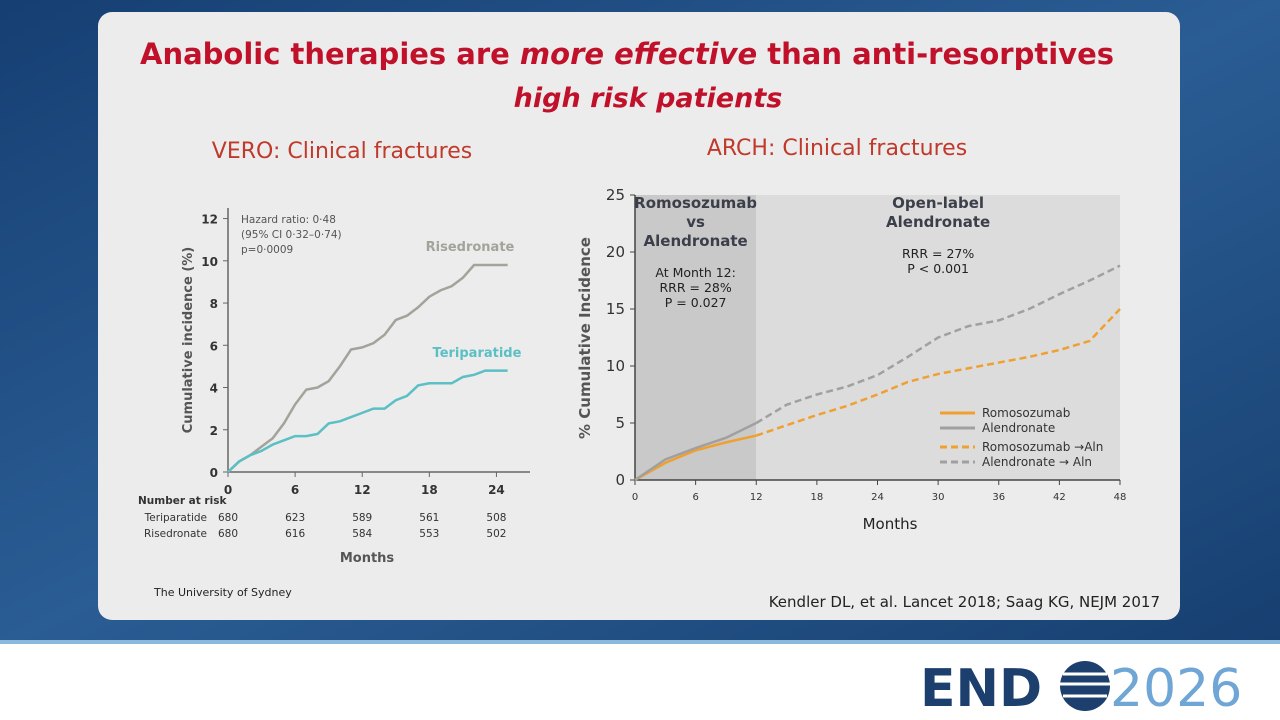  I want to click on y-axis-label: Cumulative incidence (%), so click(188, 340).